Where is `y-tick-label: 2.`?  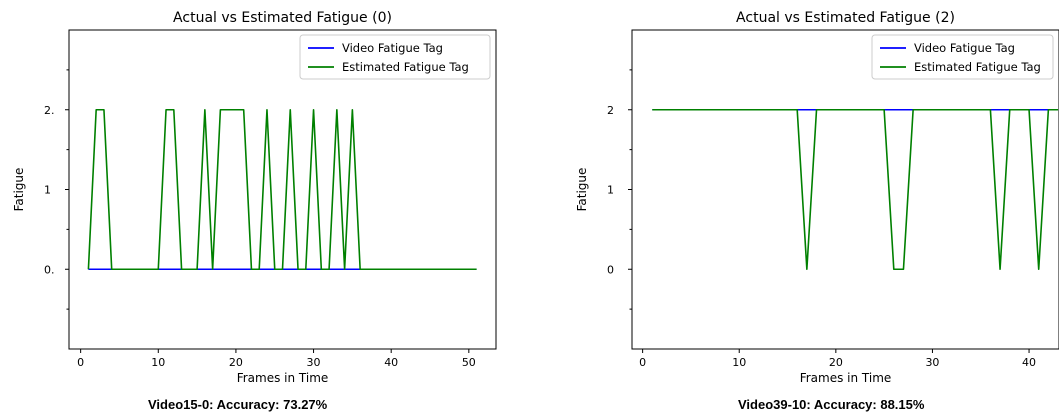 y-tick-label: 2. is located at coordinates (49, 110).